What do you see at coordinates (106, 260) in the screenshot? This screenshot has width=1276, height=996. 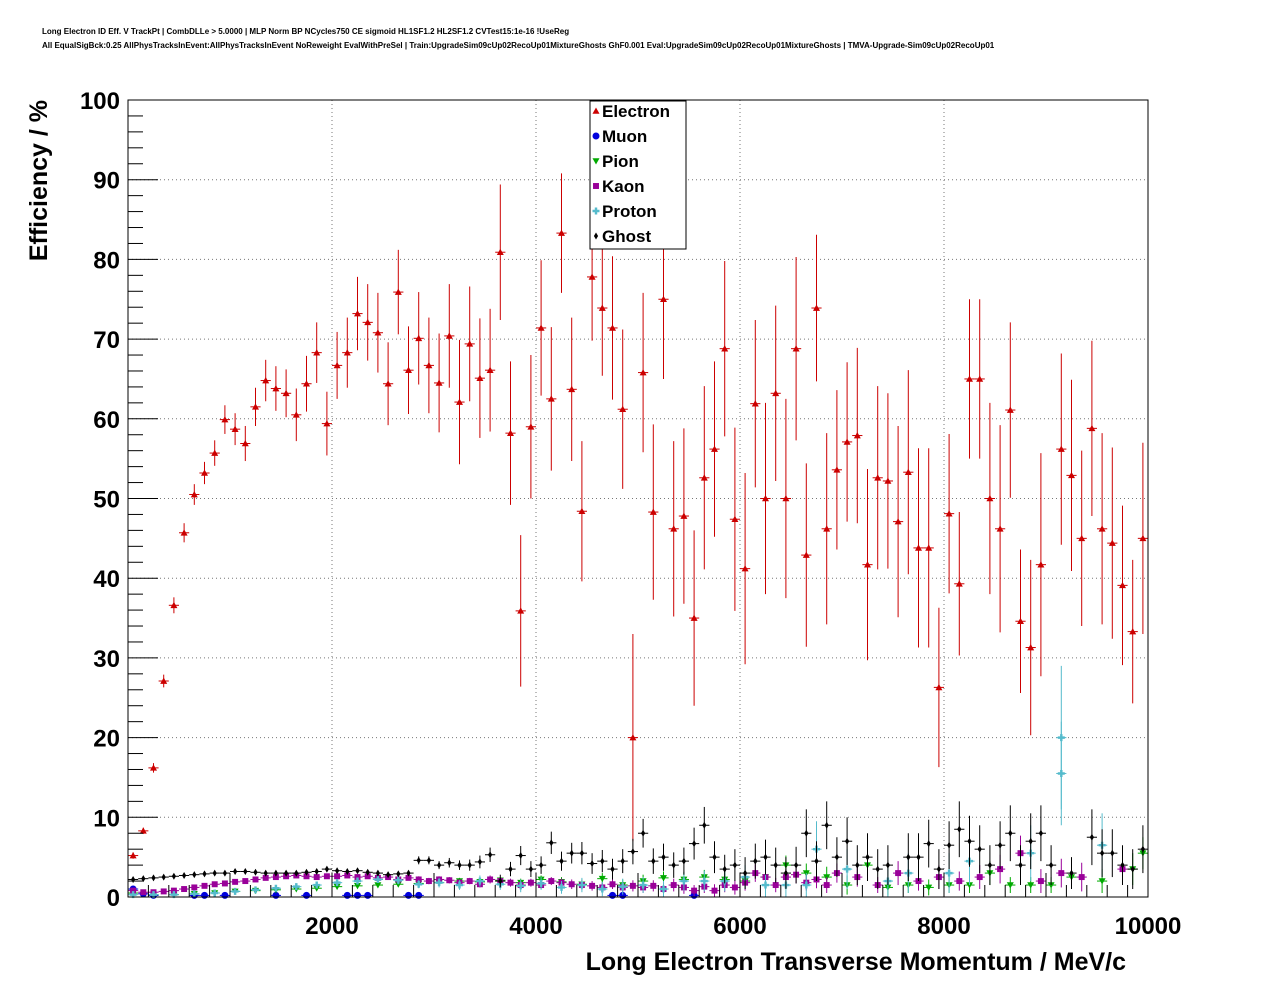 I see `y-tick-label: 80` at bounding box center [106, 260].